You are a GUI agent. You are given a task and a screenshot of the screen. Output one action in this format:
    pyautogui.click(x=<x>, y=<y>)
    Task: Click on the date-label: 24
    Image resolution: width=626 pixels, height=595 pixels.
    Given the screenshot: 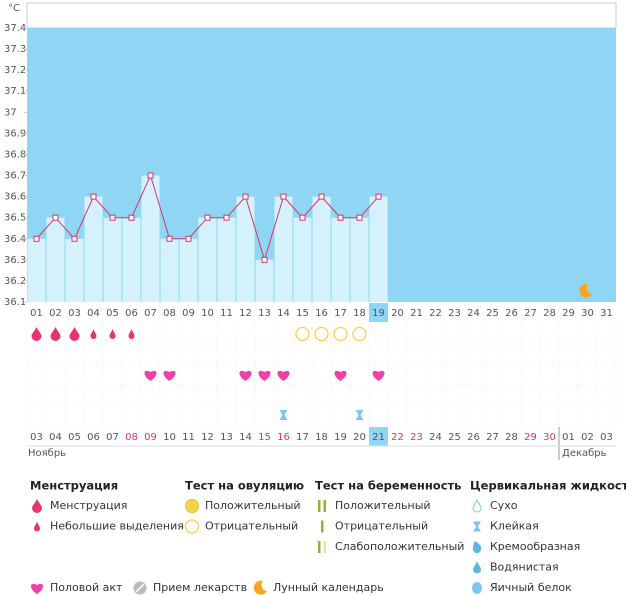 What is the action you would take?
    pyautogui.click(x=435, y=437)
    